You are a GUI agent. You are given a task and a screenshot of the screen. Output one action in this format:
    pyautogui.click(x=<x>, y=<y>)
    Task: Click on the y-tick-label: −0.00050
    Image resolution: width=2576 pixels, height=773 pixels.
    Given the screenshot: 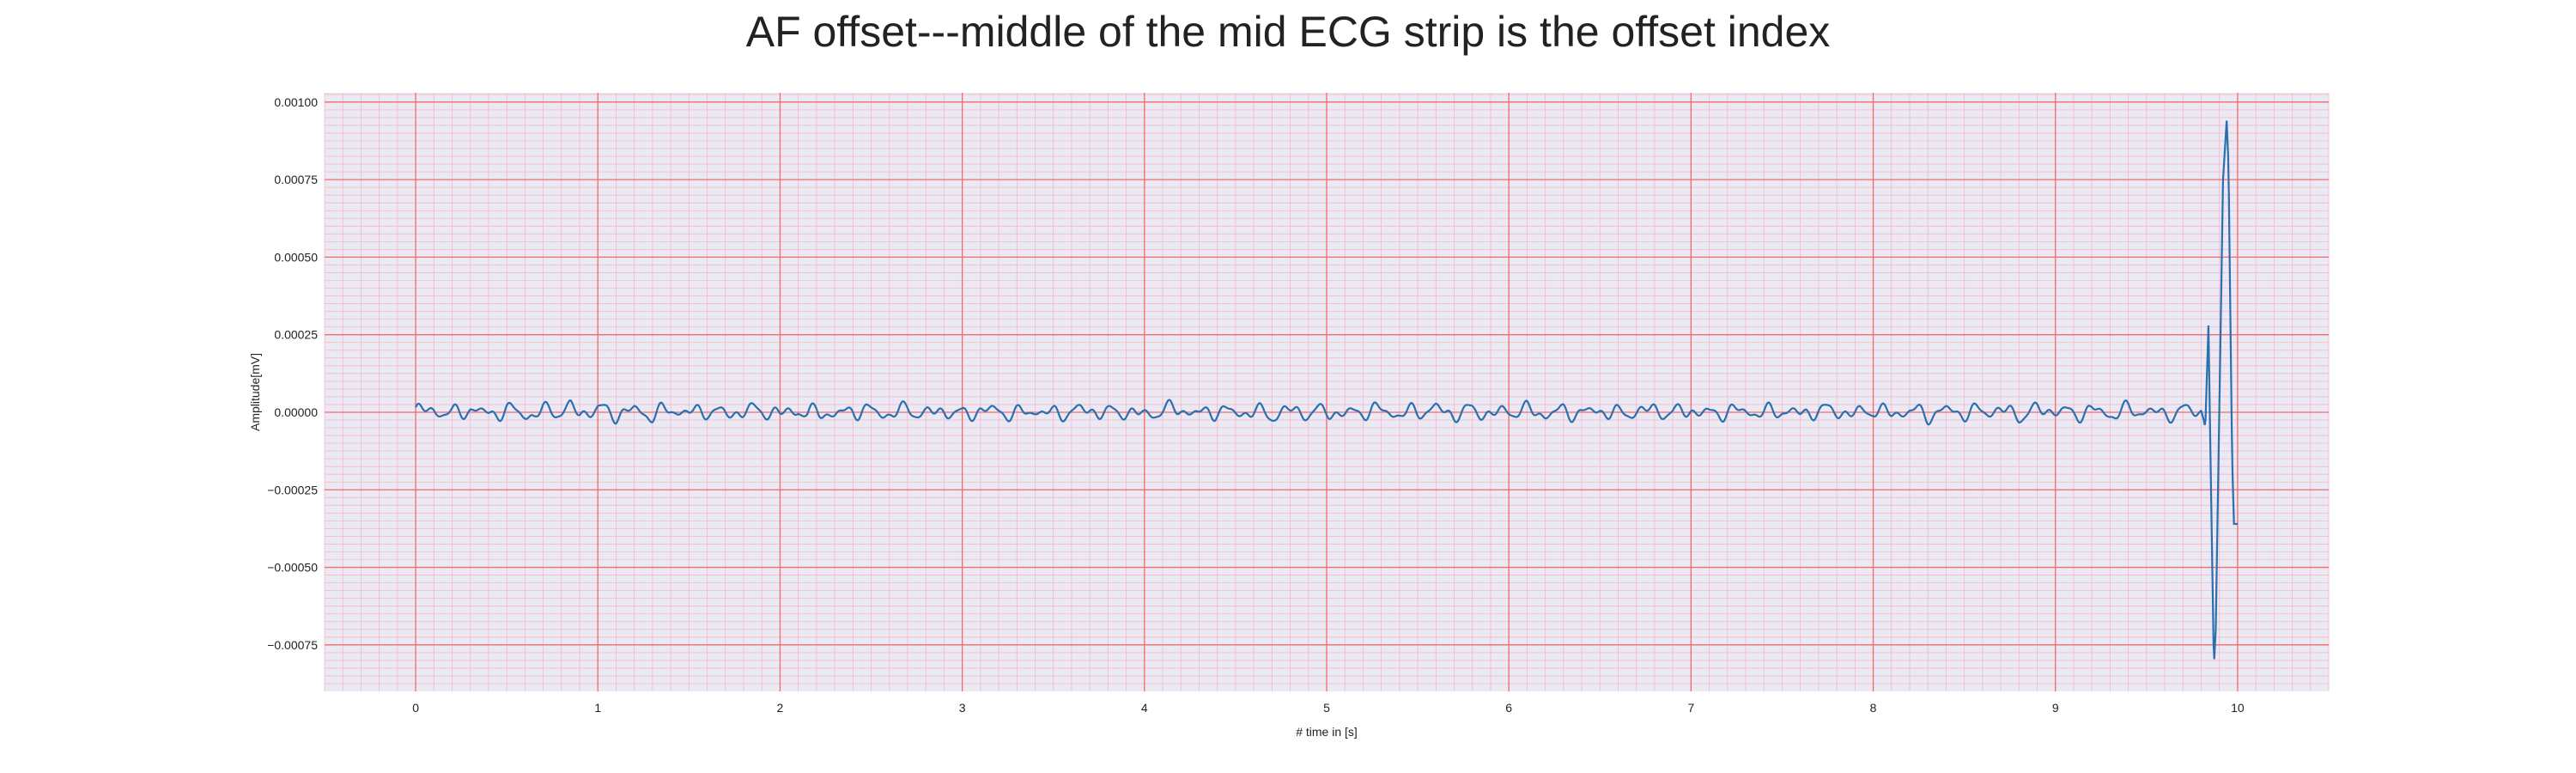 What is the action you would take?
    pyautogui.click(x=292, y=568)
    